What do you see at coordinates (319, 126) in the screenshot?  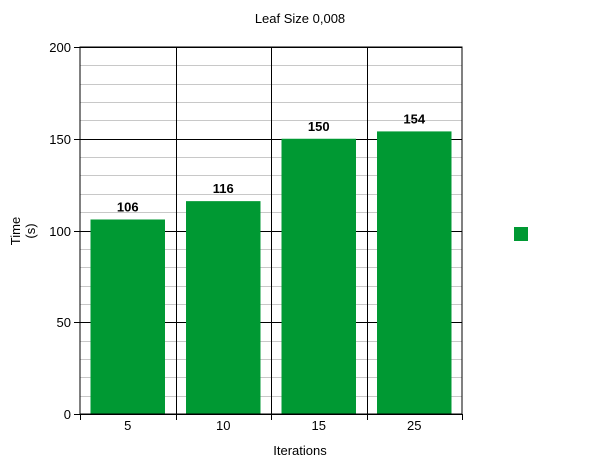 I see `data-label: 150` at bounding box center [319, 126].